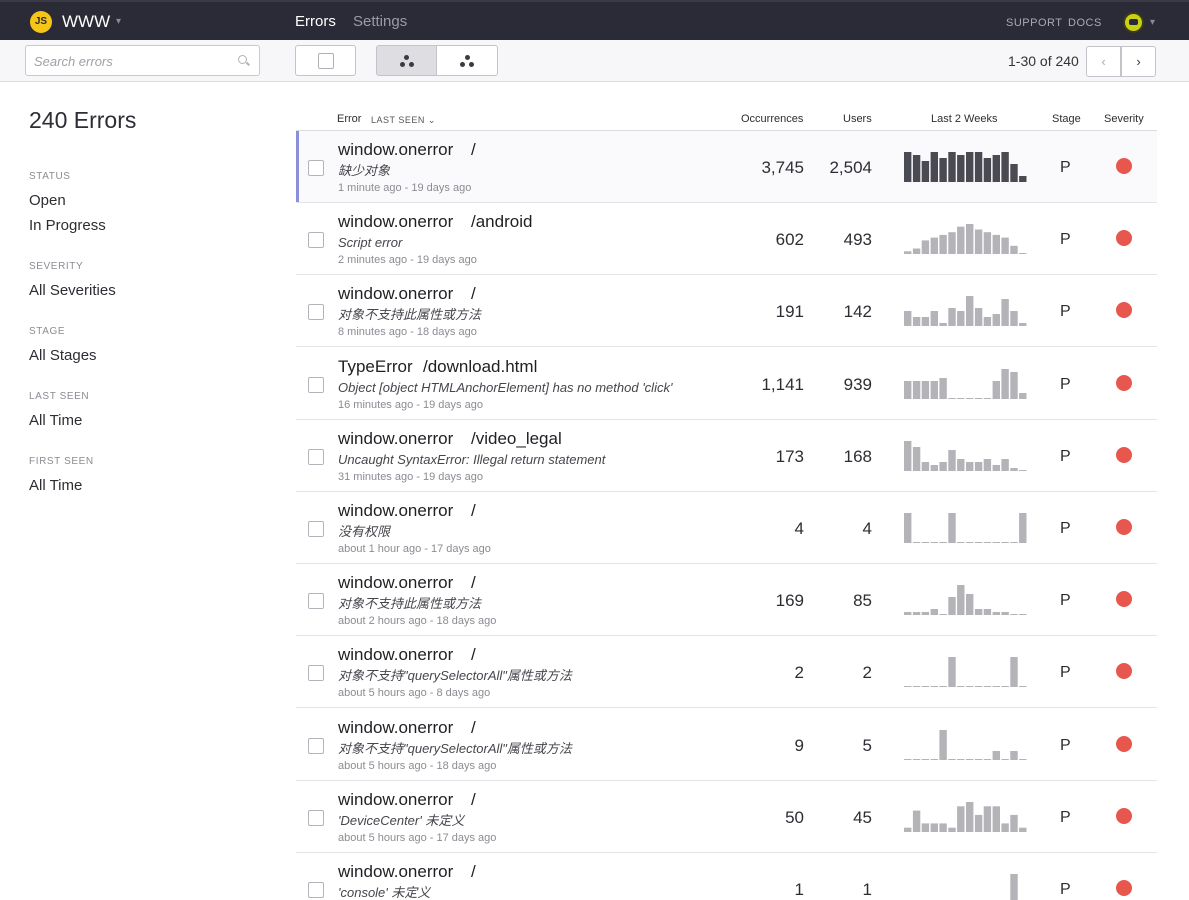  What do you see at coordinates (370, 188) in the screenshot?
I see `last-seen-time: 1 minute ago` at bounding box center [370, 188].